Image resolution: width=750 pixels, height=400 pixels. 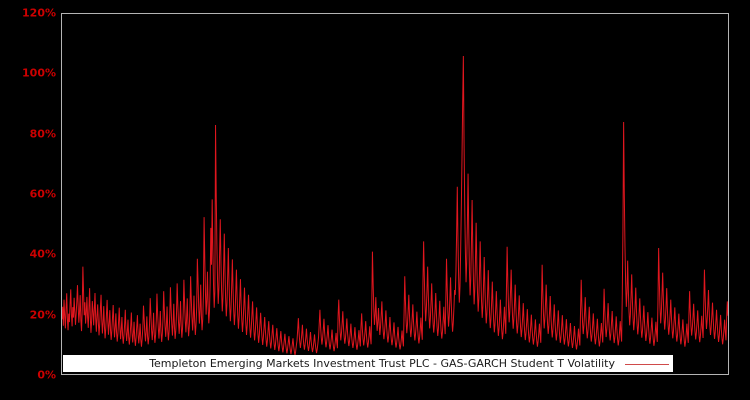 I want to click on legend-line, so click(x=647, y=364).